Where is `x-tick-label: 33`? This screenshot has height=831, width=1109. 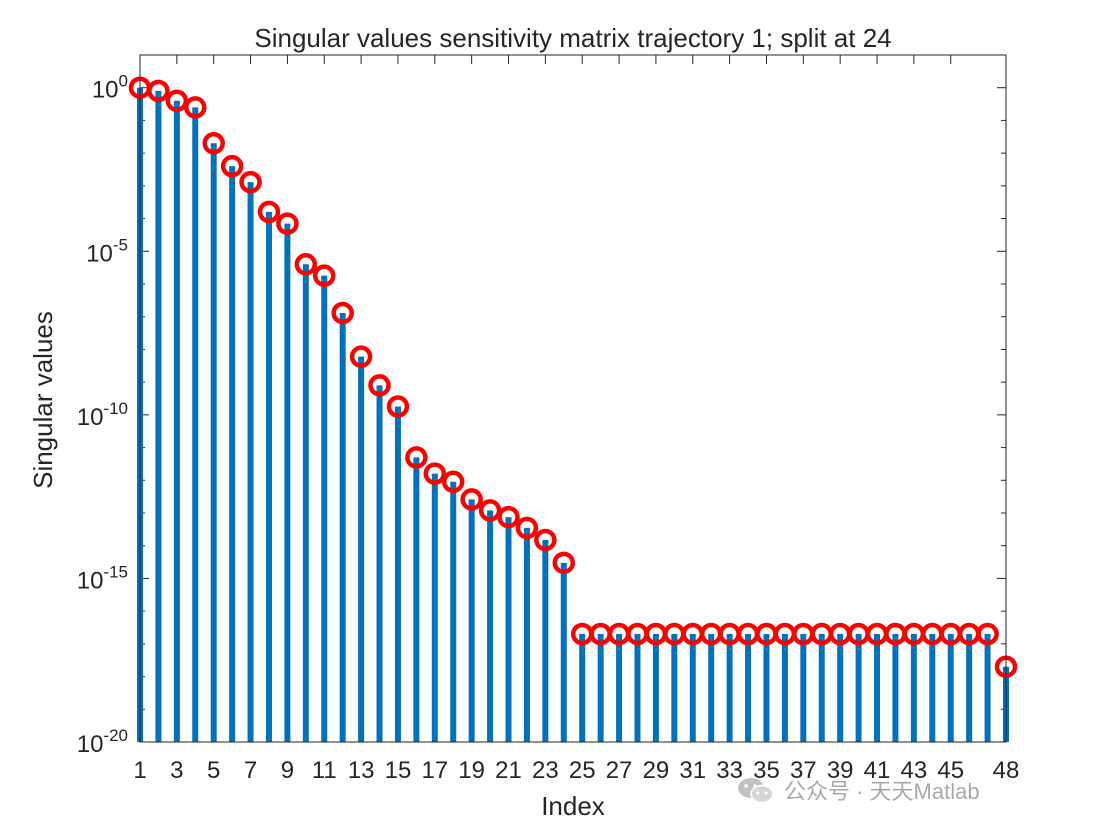 x-tick-label: 33 is located at coordinates (729, 770).